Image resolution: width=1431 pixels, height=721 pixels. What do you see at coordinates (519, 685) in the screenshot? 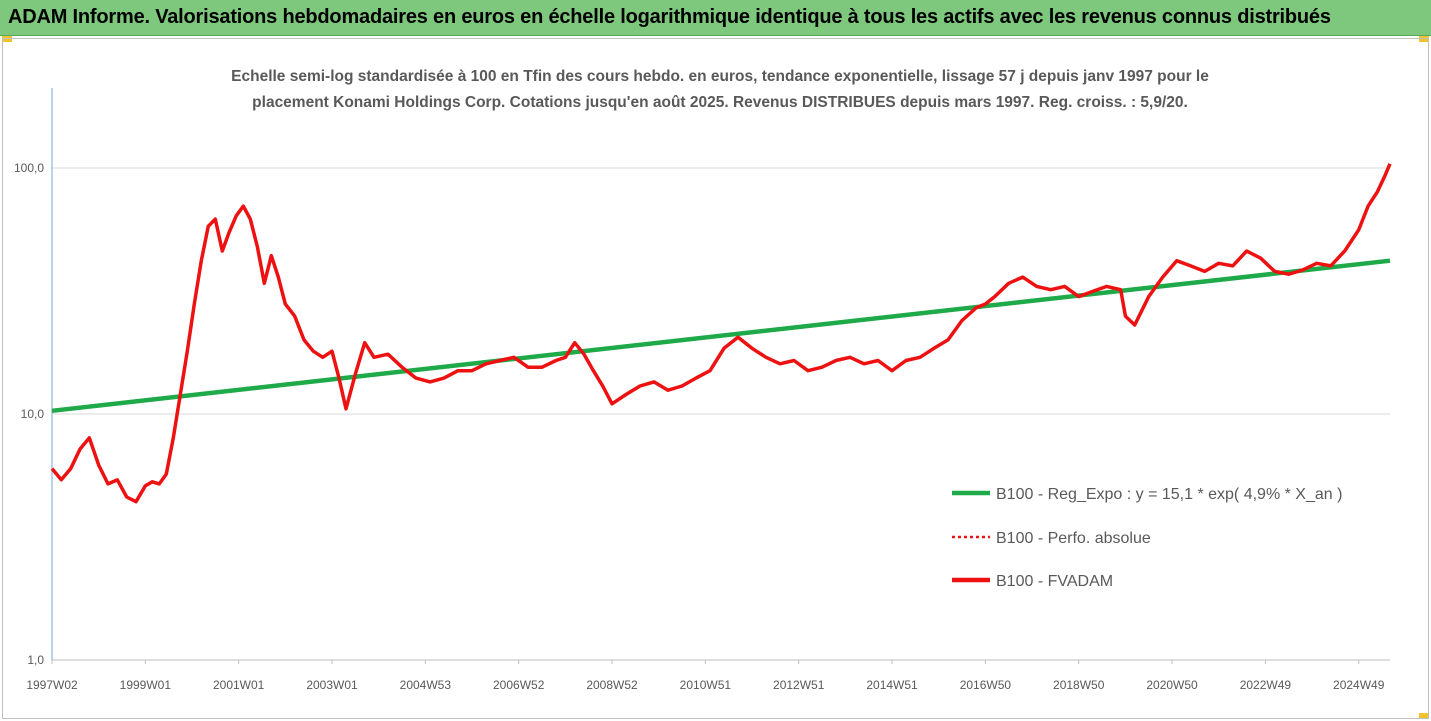
I see `x-tick-label: 2006W52` at bounding box center [519, 685].